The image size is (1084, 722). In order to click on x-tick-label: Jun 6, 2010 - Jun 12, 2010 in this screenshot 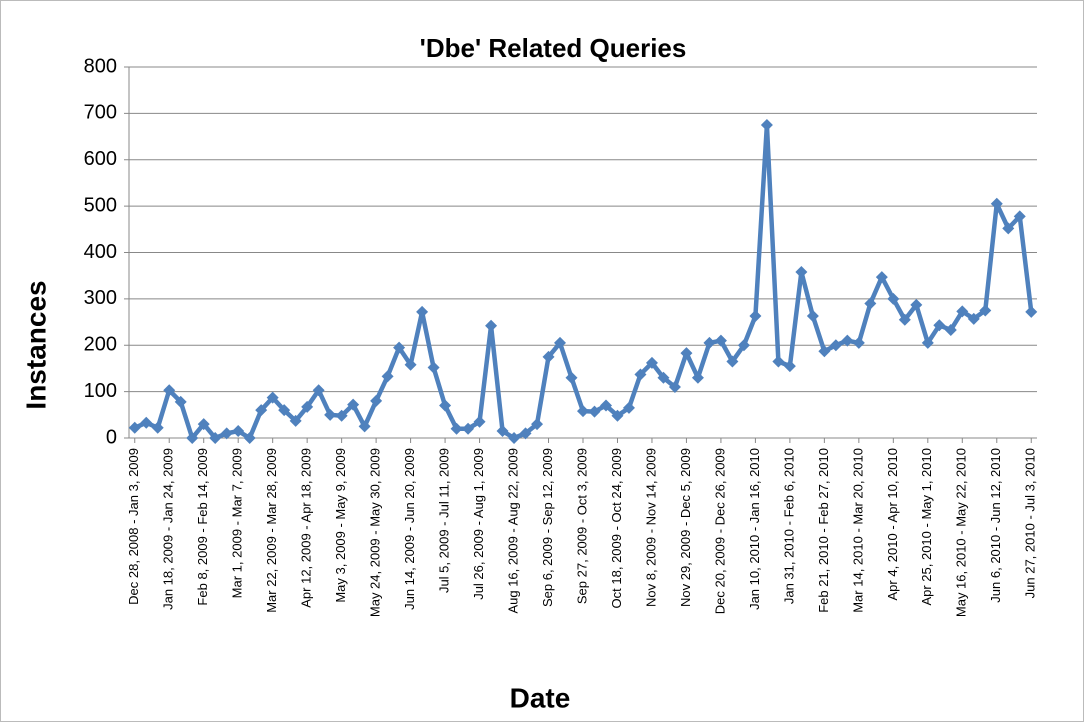, I will do `click(995, 525)`.